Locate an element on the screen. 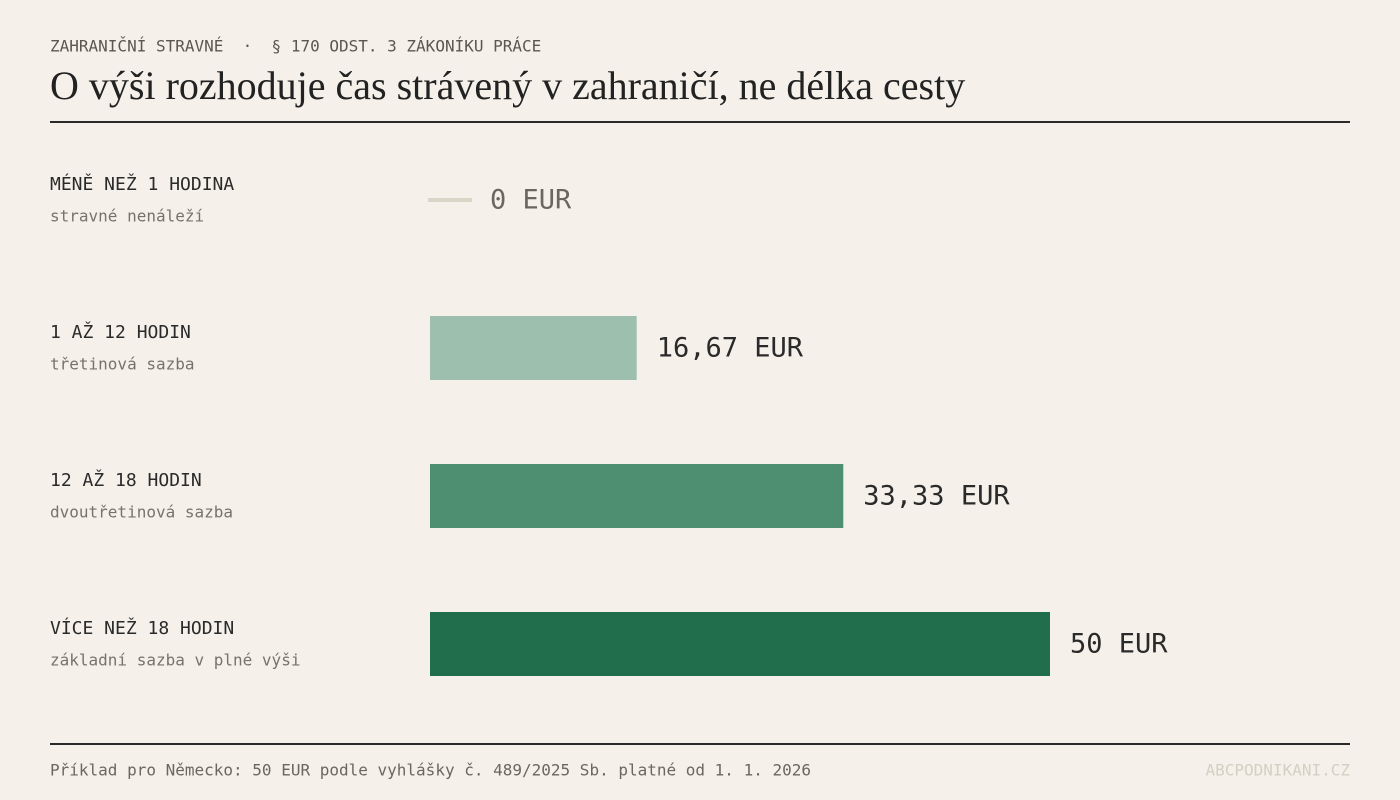 The width and height of the screenshot is (1400, 800). value-label: 16,67 EUR is located at coordinates (730, 348).